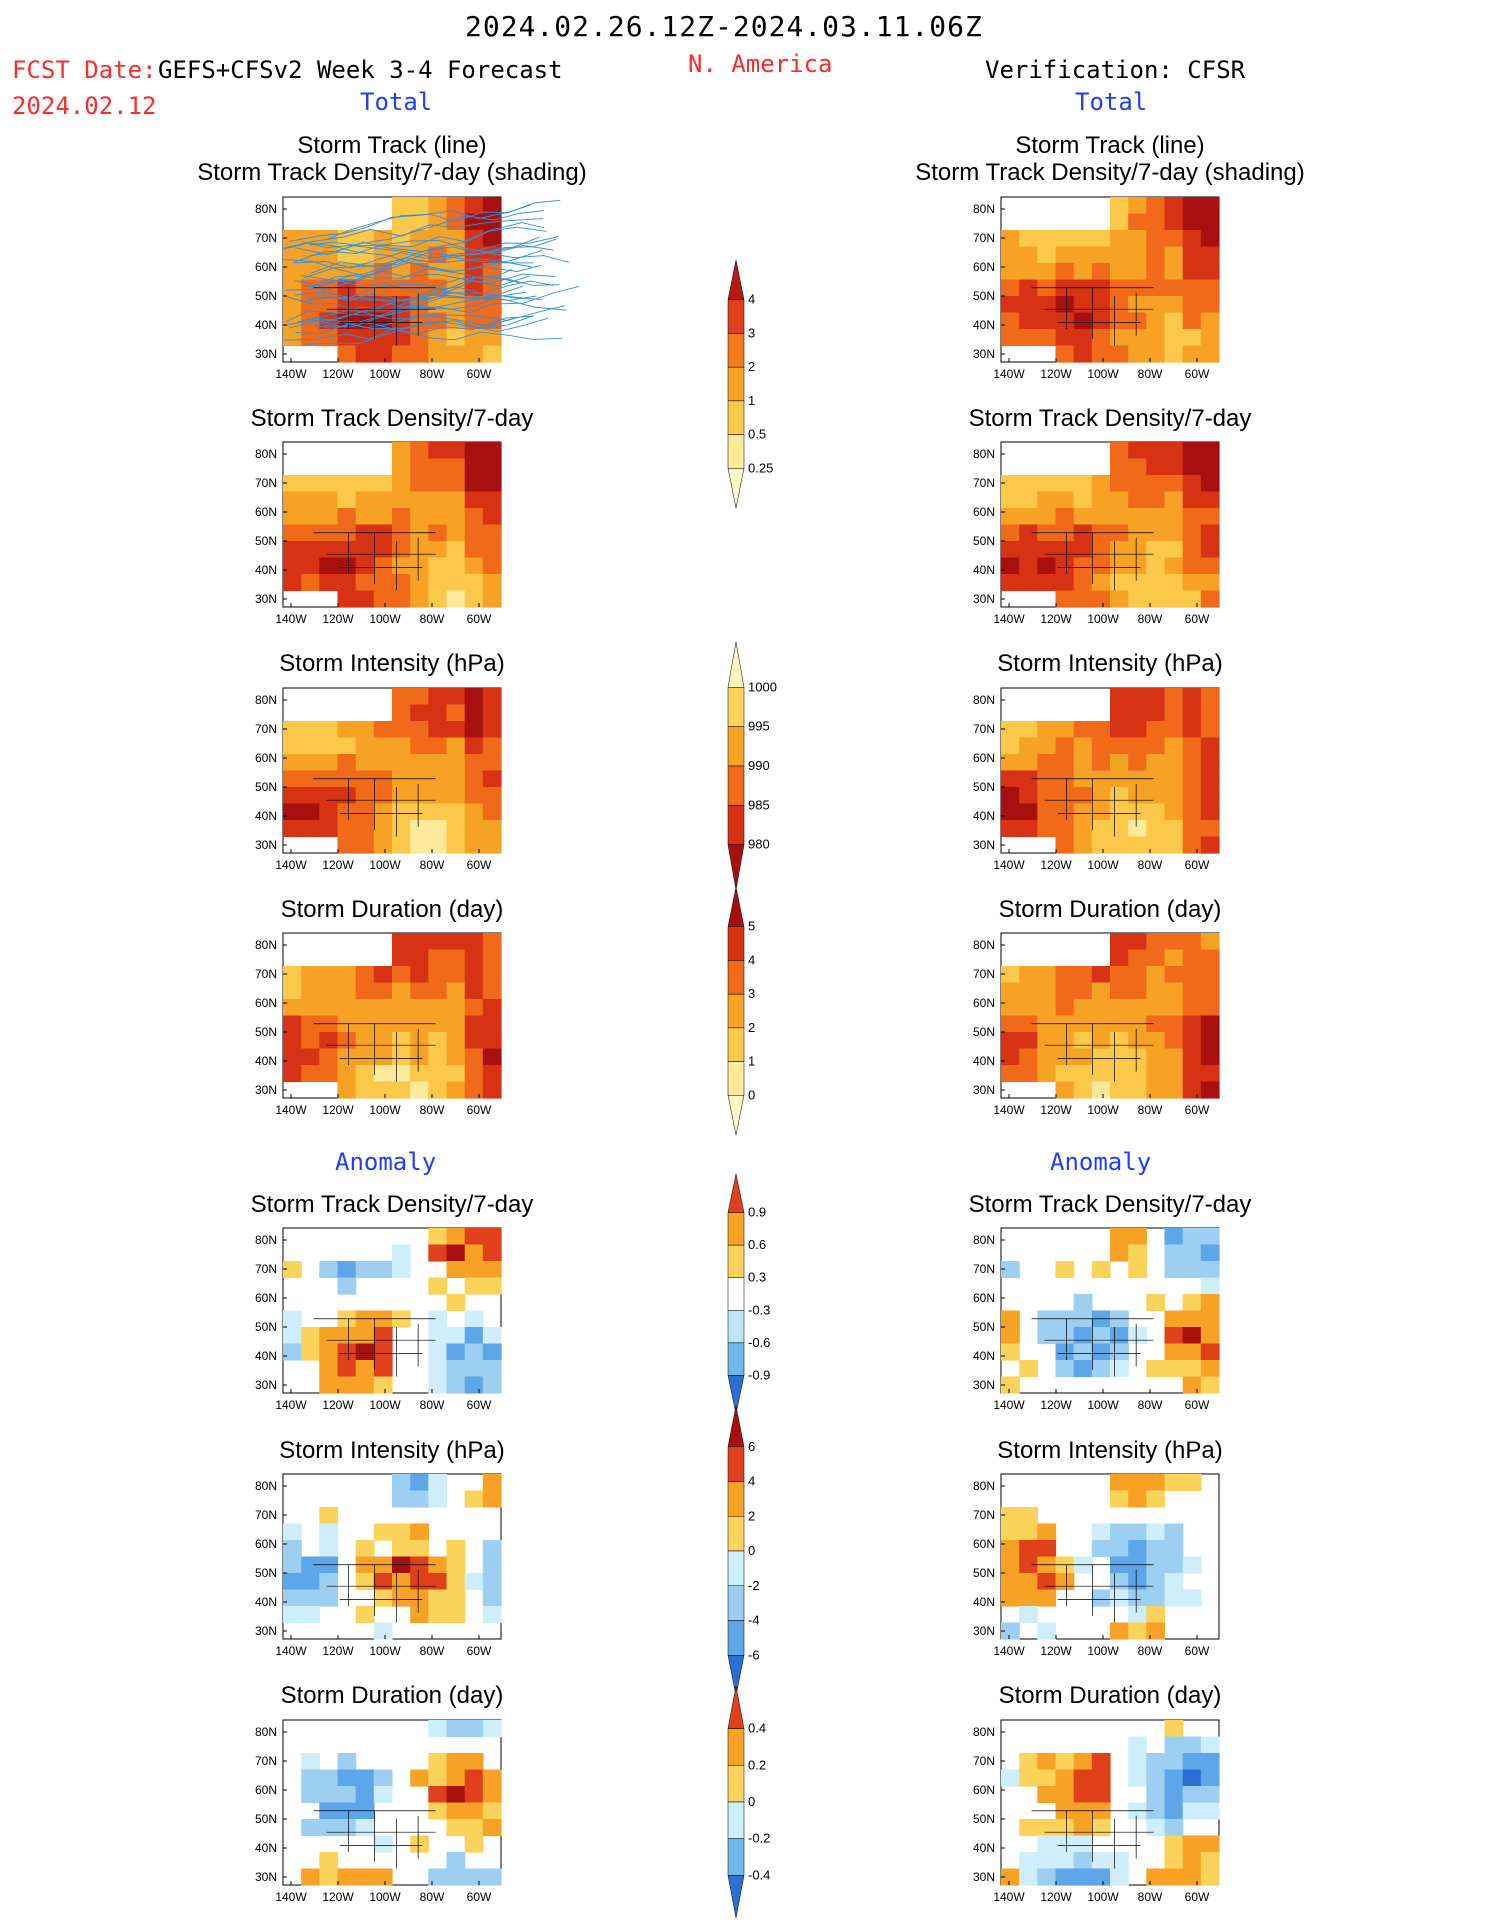  I want to click on colorbar-label: 3, so click(751, 332).